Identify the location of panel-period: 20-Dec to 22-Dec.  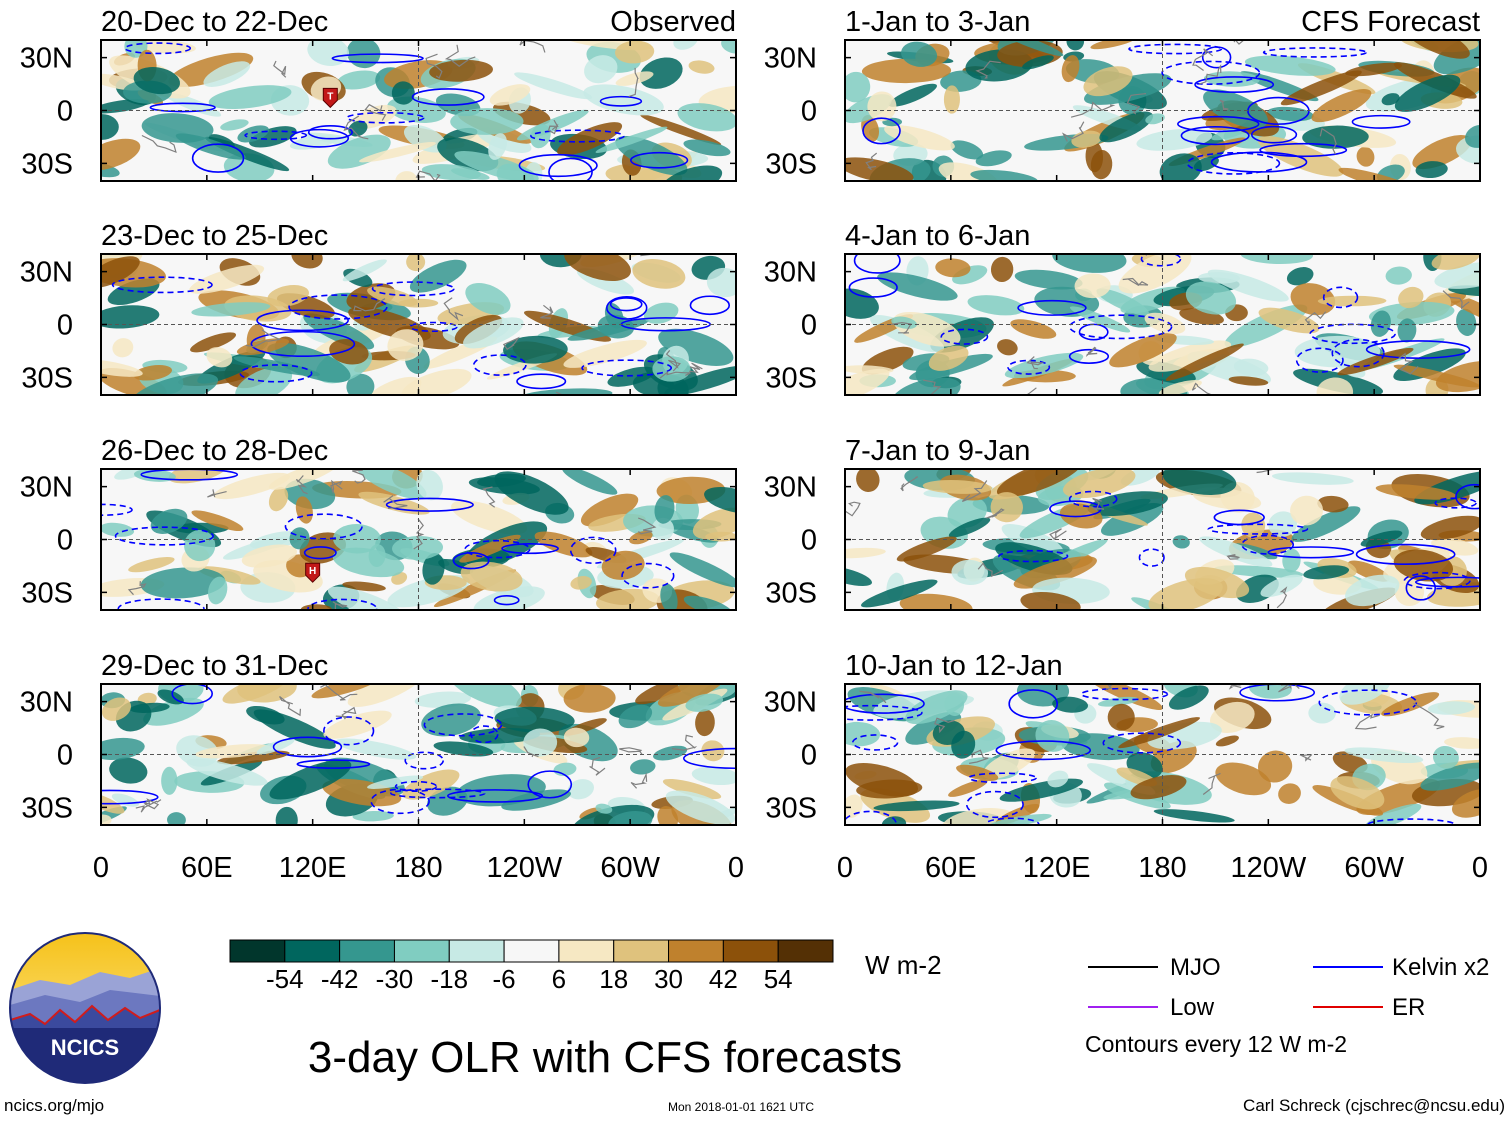
(214, 22).